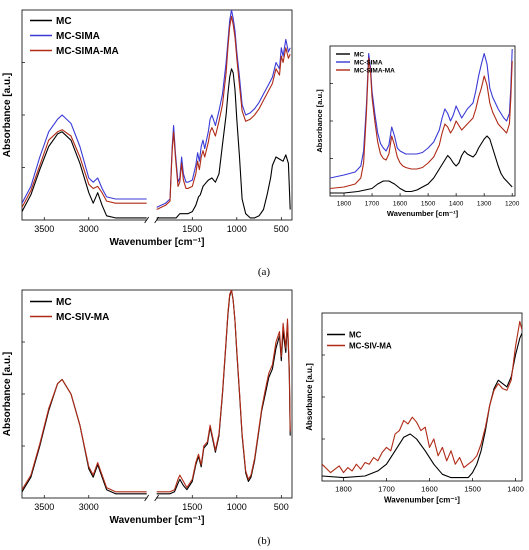 This screenshot has width=529, height=550. What do you see at coordinates (422, 500) in the screenshot?
I see `b-inset-x-axis-label: Wavenumber [cm⁻¹]` at bounding box center [422, 500].